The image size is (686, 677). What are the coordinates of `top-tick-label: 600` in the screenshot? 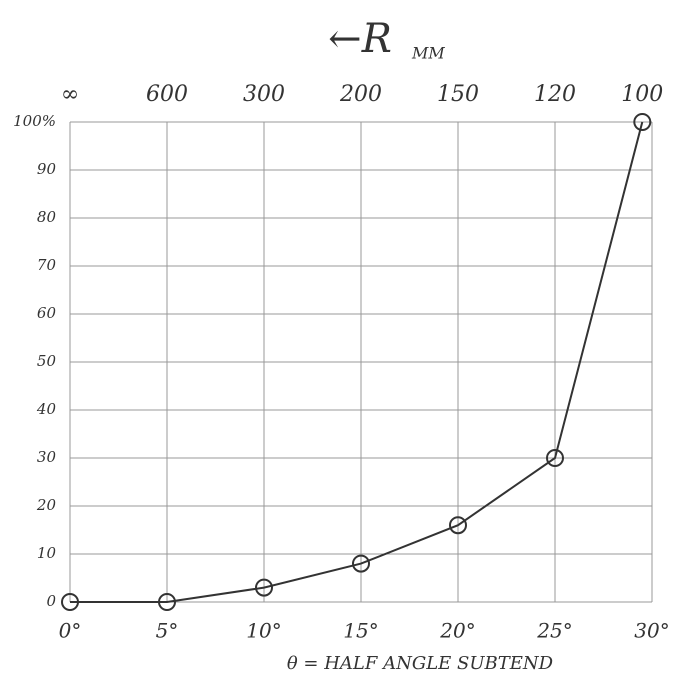 It's located at (167, 94).